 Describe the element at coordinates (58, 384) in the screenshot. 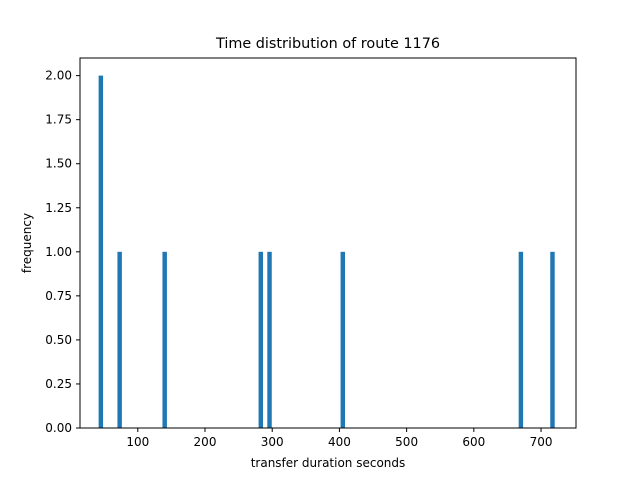

I see `y-tick-label: 0.25` at that location.